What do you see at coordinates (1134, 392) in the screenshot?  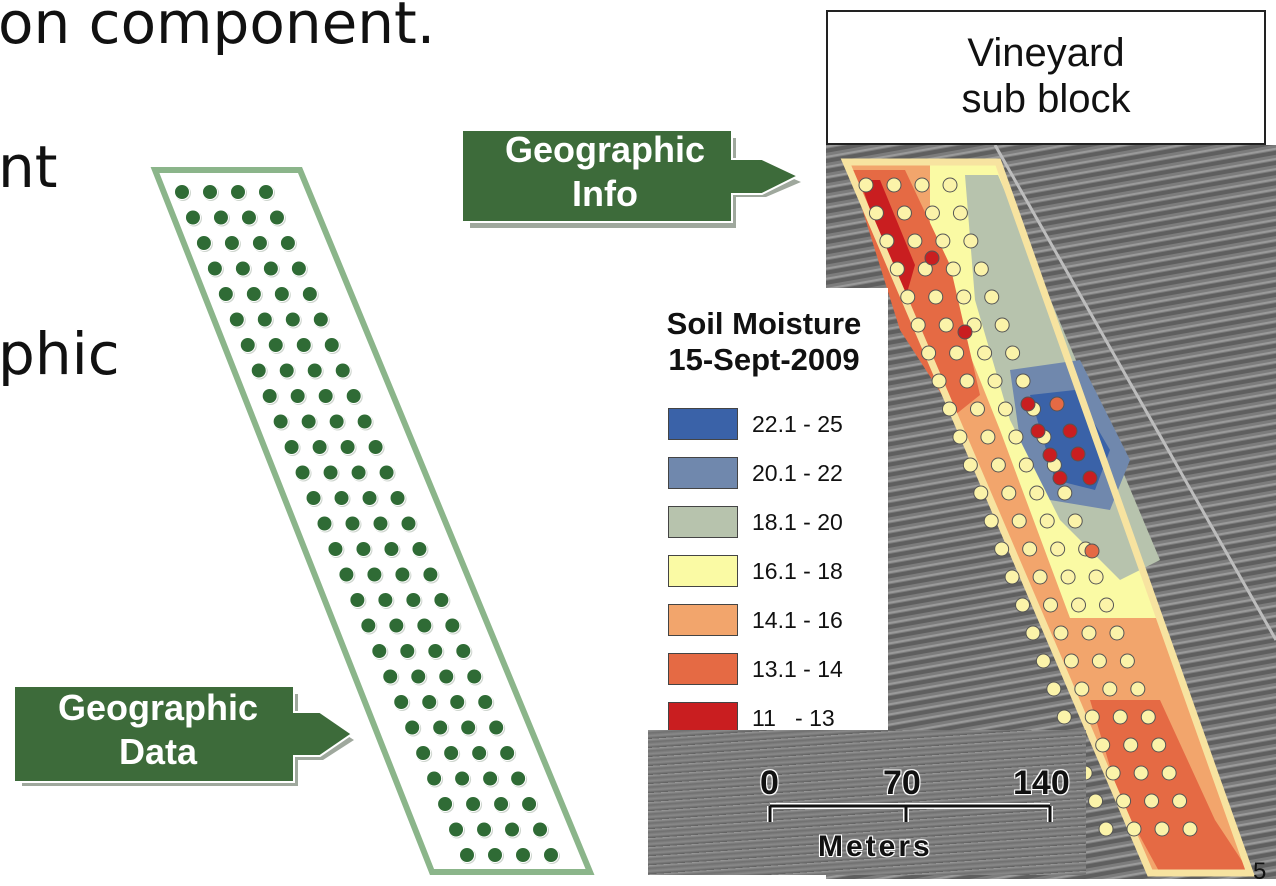 I see `field-boundary-line` at bounding box center [1134, 392].